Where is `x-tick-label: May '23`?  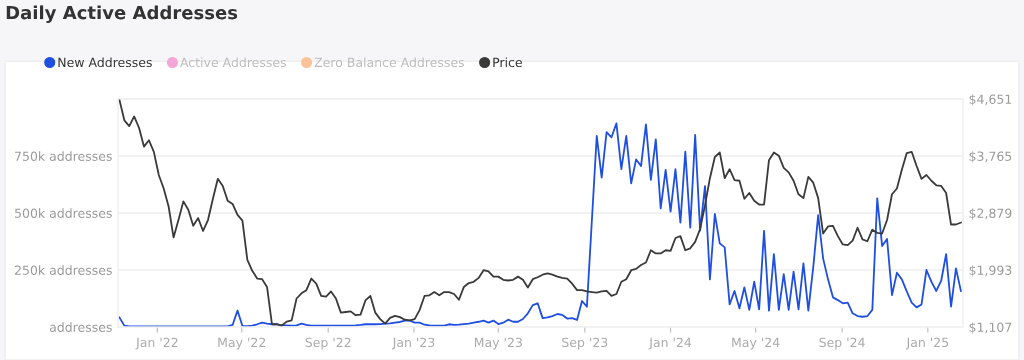 x-tick-label: May '23 is located at coordinates (498, 343).